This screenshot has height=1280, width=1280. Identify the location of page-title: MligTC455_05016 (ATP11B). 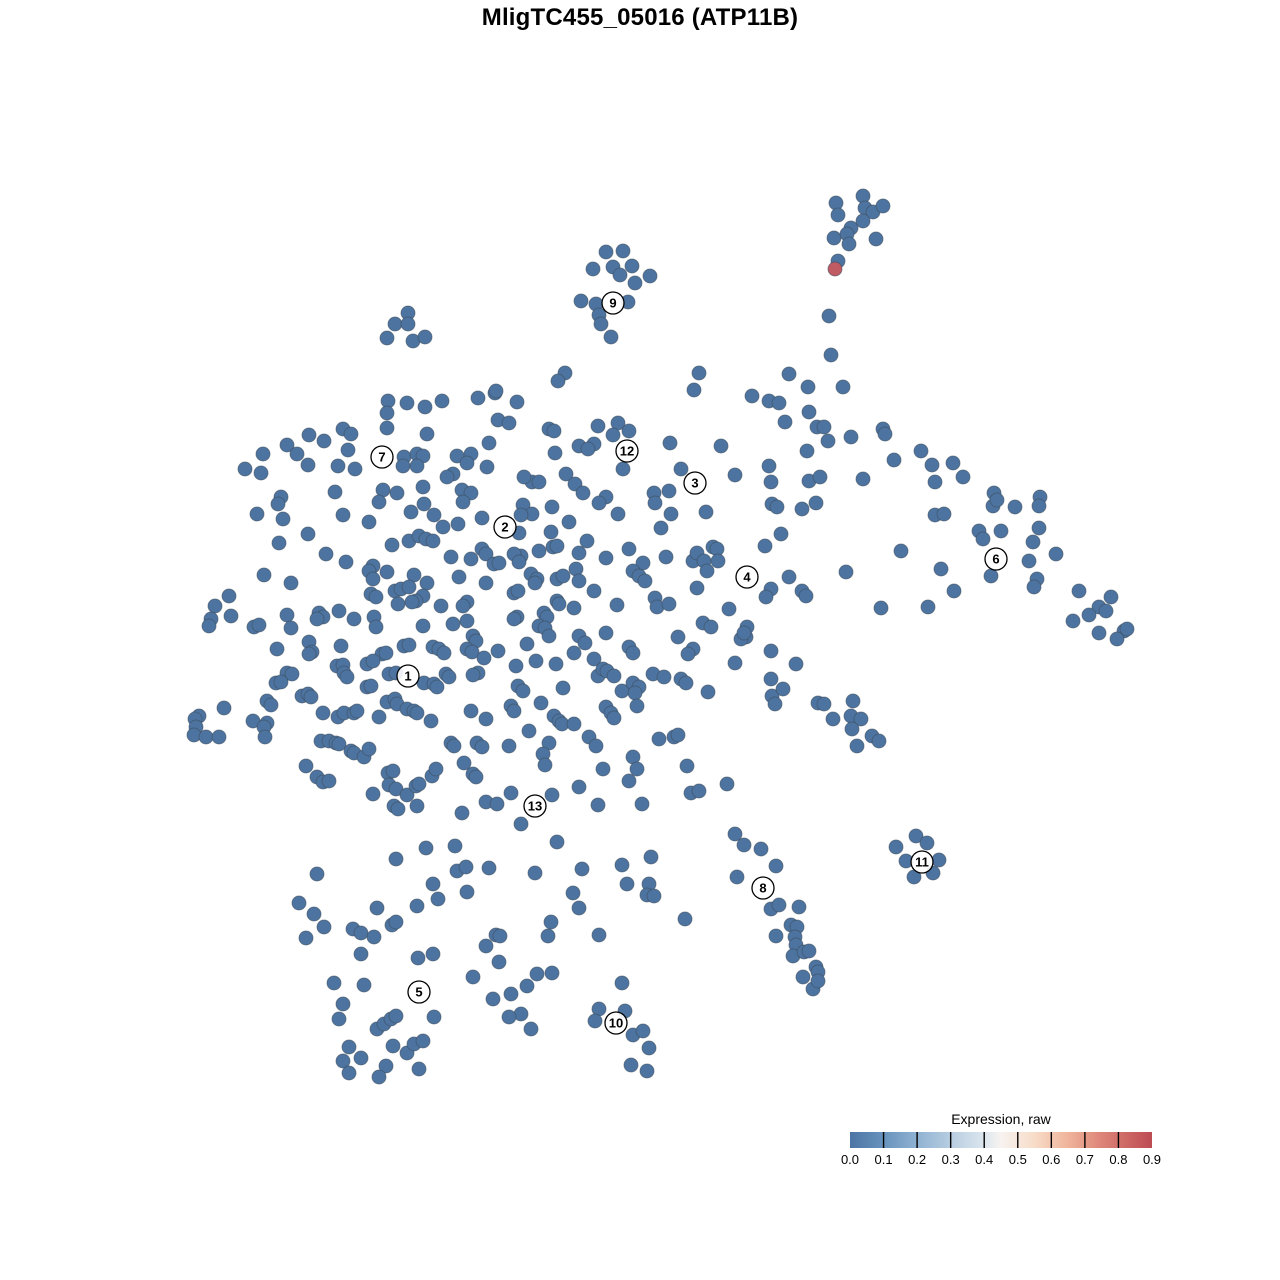
(640, 17).